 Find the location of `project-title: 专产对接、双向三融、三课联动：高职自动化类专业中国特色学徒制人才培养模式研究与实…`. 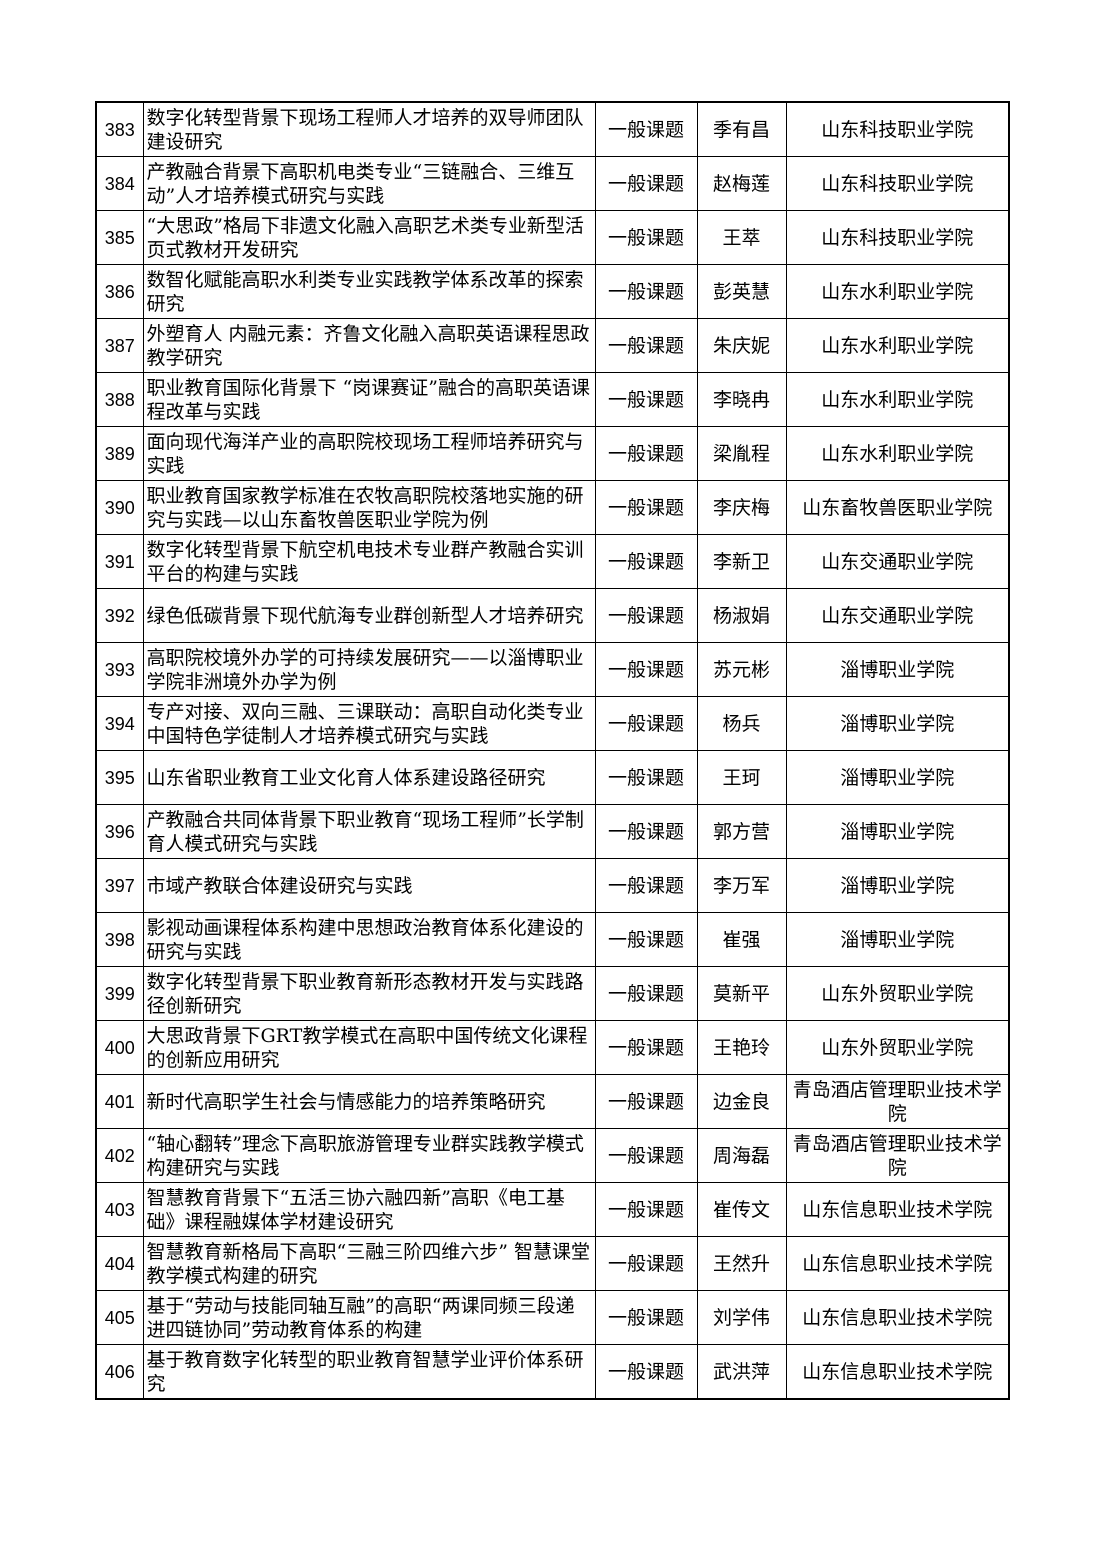

project-title: 专产对接、双向三融、三课联动：高职自动化类专业中国特色学徒制人才培养模式研究与实… is located at coordinates (369, 723).